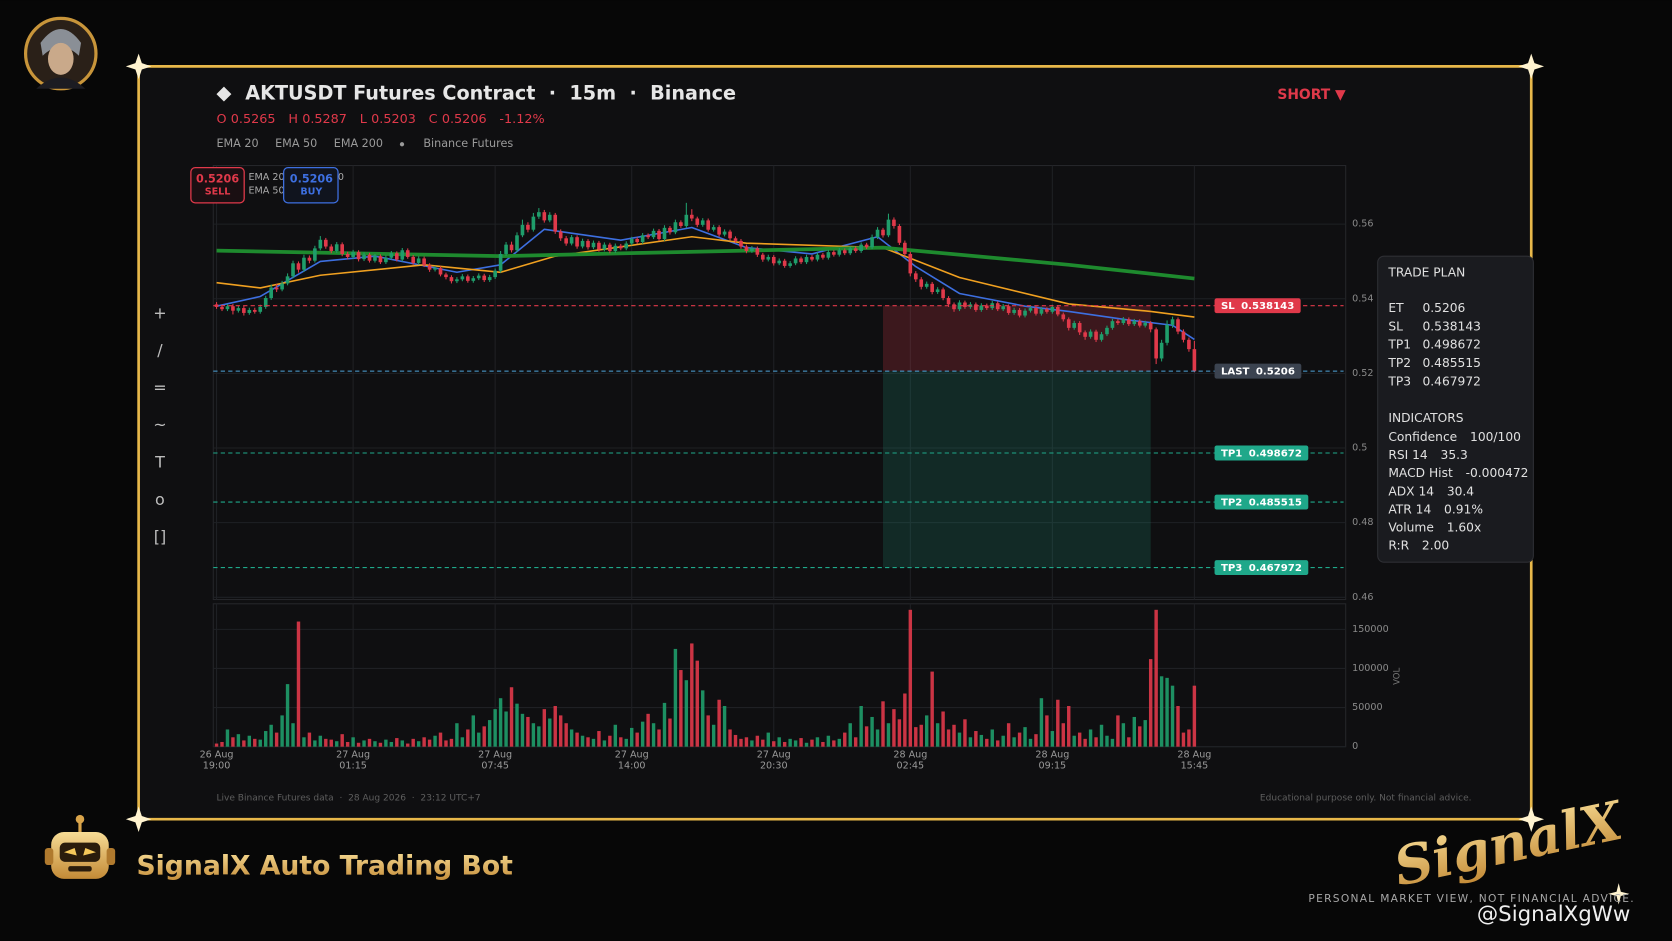 This screenshot has height=941, width=1672. Describe the element at coordinates (159, 387) in the screenshot. I see `tool-button: =` at that location.